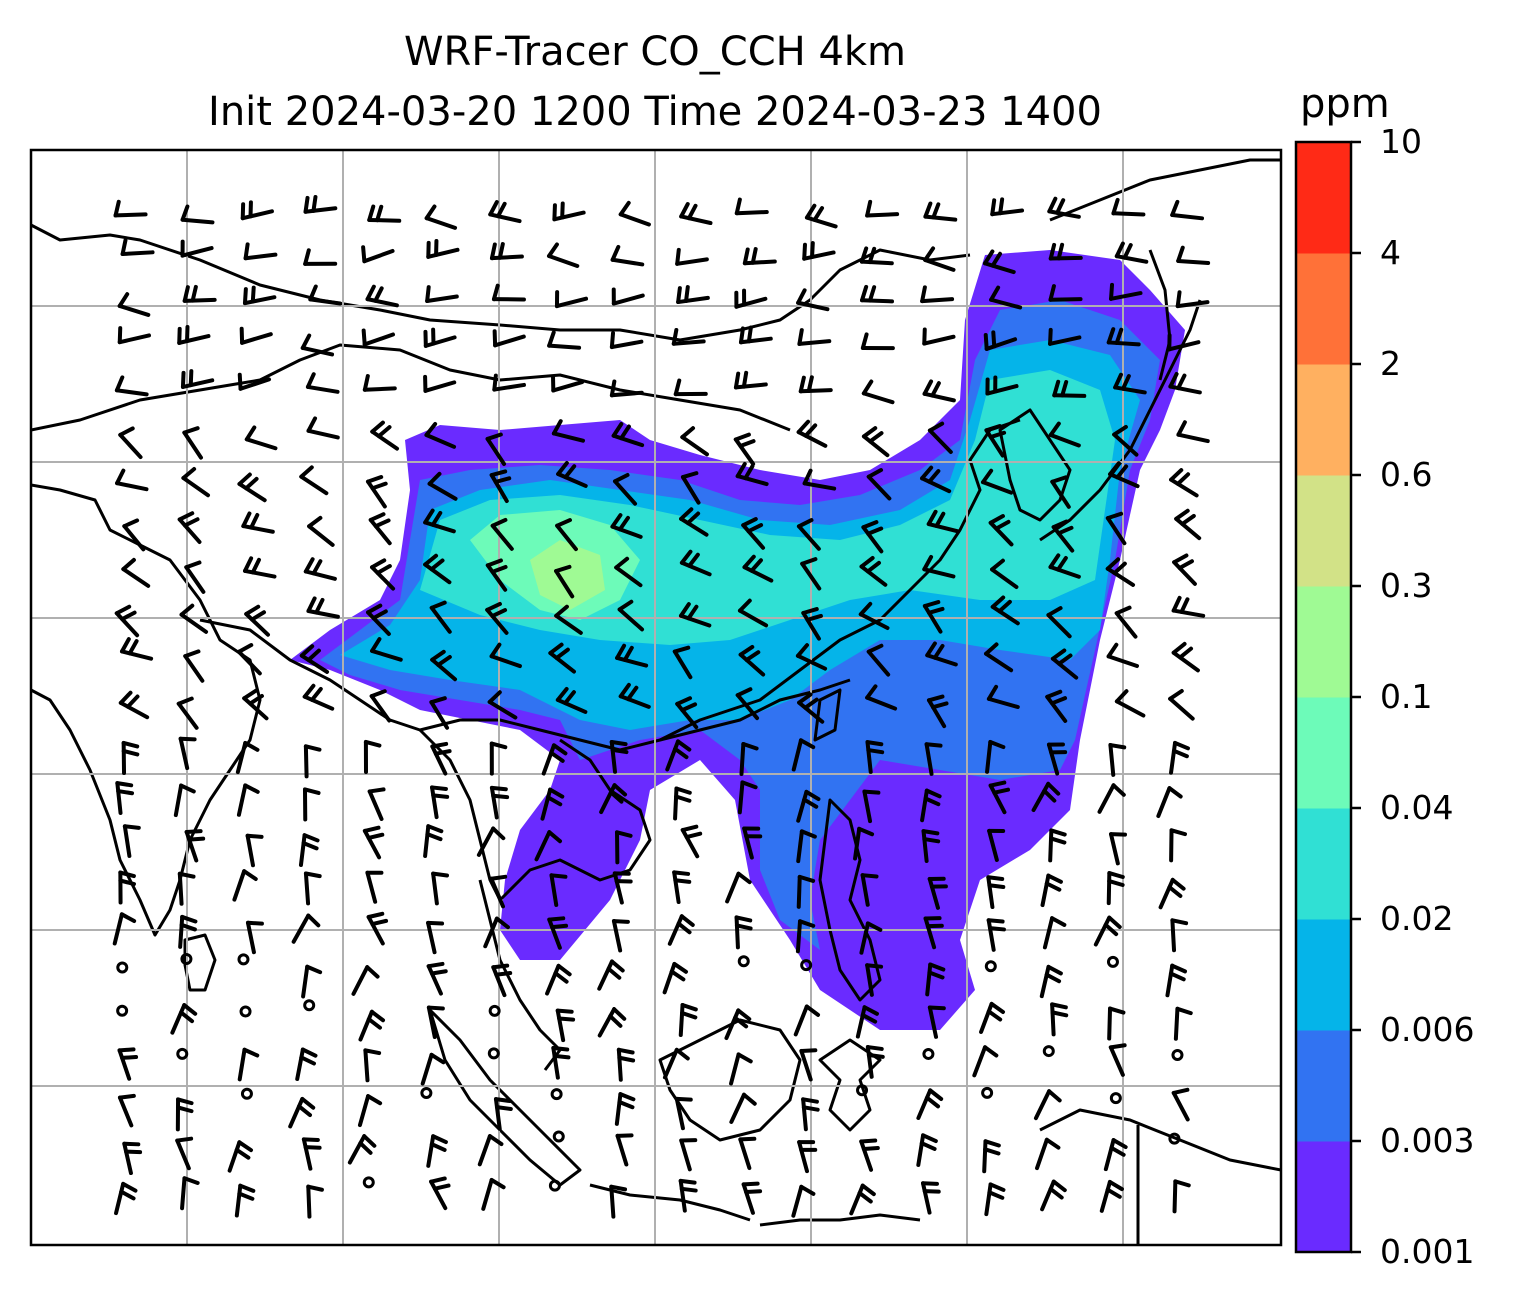 This screenshot has height=1306, width=1528. What do you see at coordinates (1417, 918) in the screenshot?
I see `colorbar-tick-label: 0.02` at bounding box center [1417, 918].